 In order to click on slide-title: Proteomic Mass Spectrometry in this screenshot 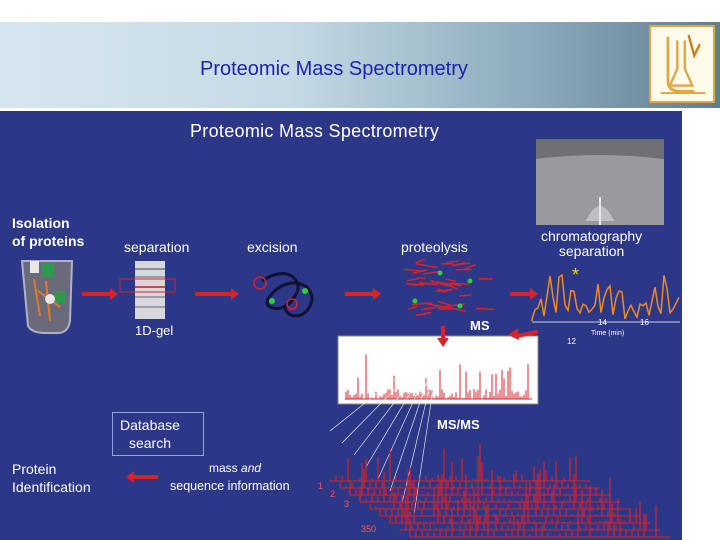, I will do `click(334, 69)`.